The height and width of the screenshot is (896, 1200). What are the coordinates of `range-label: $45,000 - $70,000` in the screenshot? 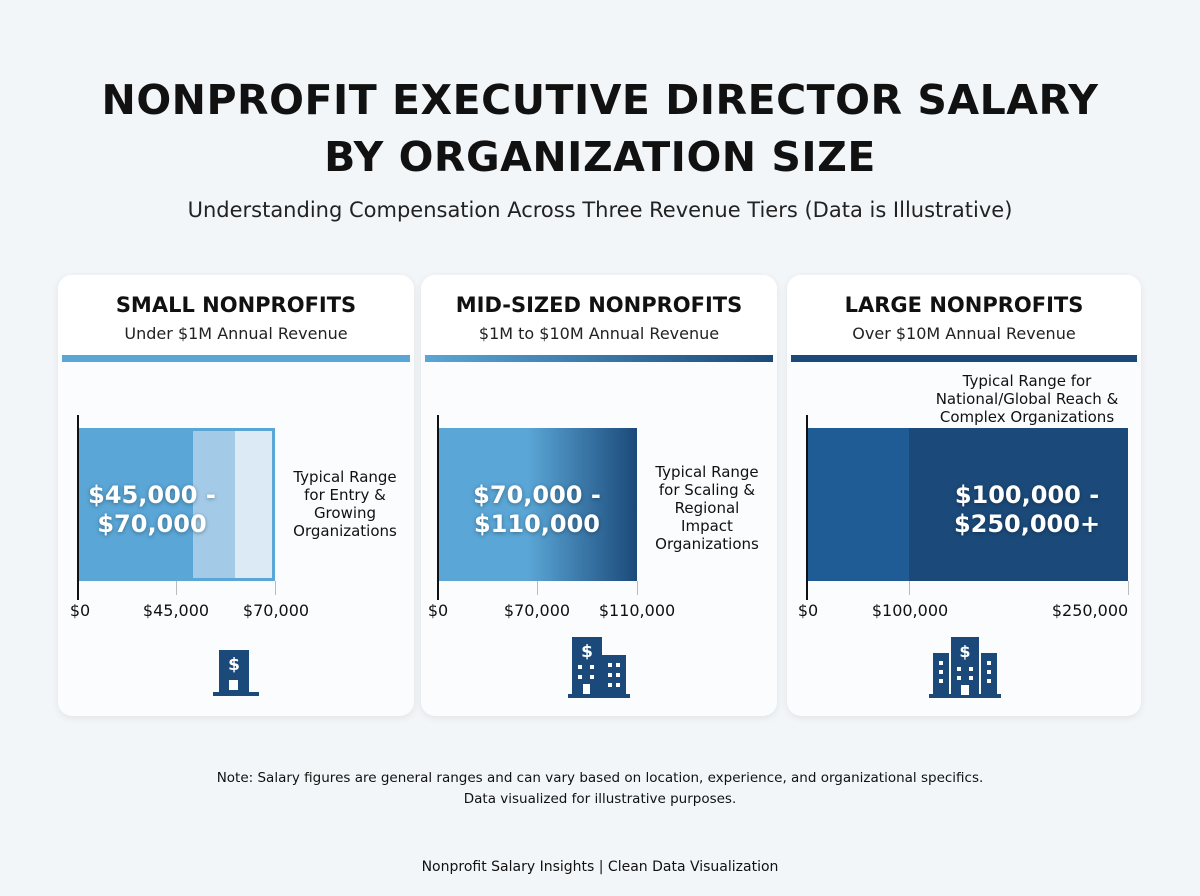 It's located at (152, 510).